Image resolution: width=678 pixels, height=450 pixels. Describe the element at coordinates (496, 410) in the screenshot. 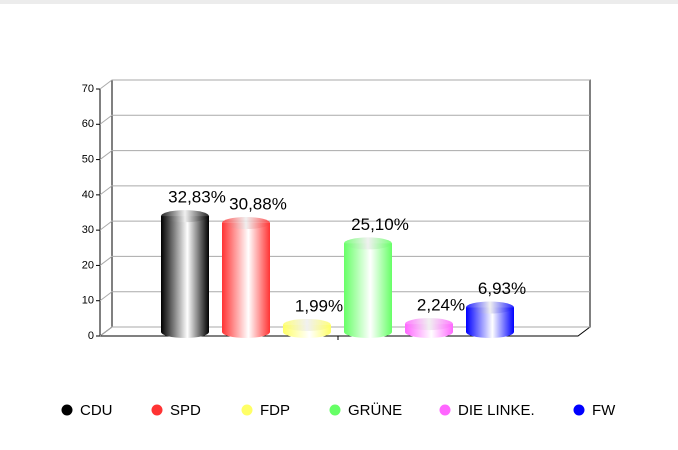

I see `legend-label: DIE LINKE.` at that location.